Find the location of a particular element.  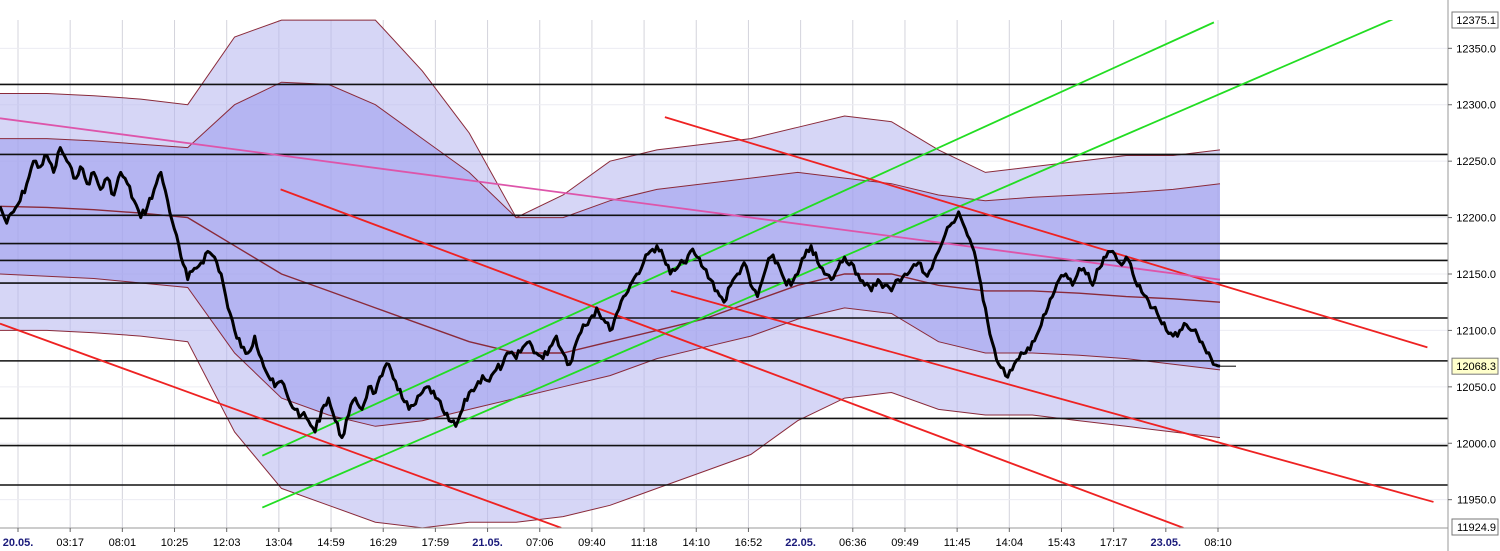

x-tick-label: 10:25 is located at coordinates (175, 543).